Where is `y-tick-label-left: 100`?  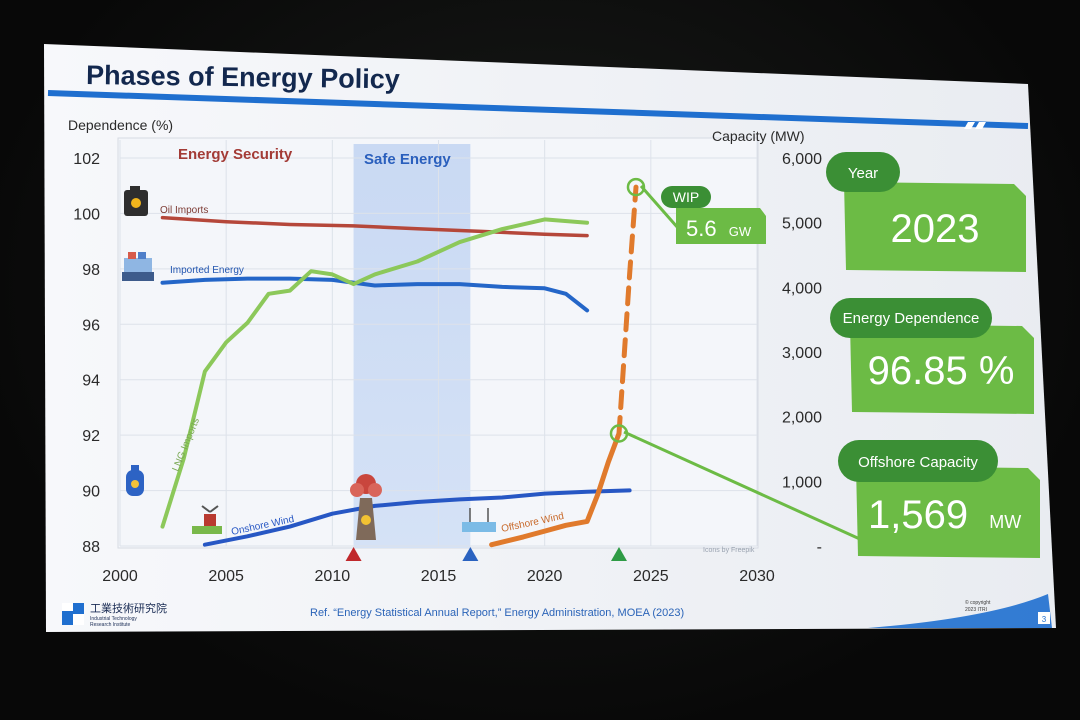 y-tick-label-left: 100 is located at coordinates (86, 214).